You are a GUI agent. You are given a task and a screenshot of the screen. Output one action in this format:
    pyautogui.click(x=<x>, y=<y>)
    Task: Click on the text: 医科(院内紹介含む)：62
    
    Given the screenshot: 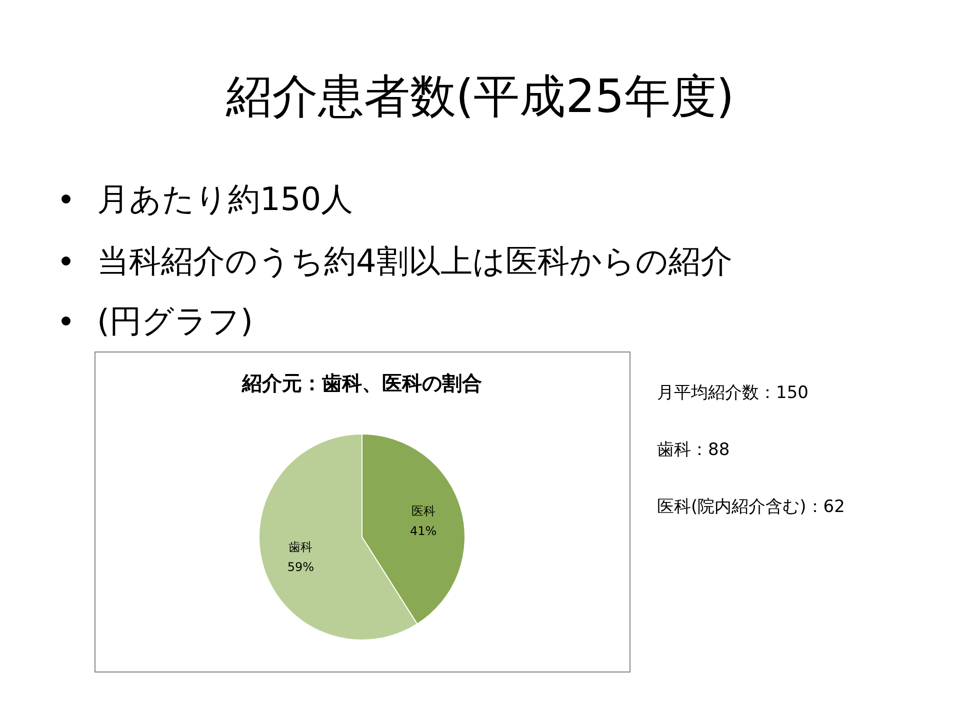 What is the action you would take?
    pyautogui.click(x=751, y=507)
    